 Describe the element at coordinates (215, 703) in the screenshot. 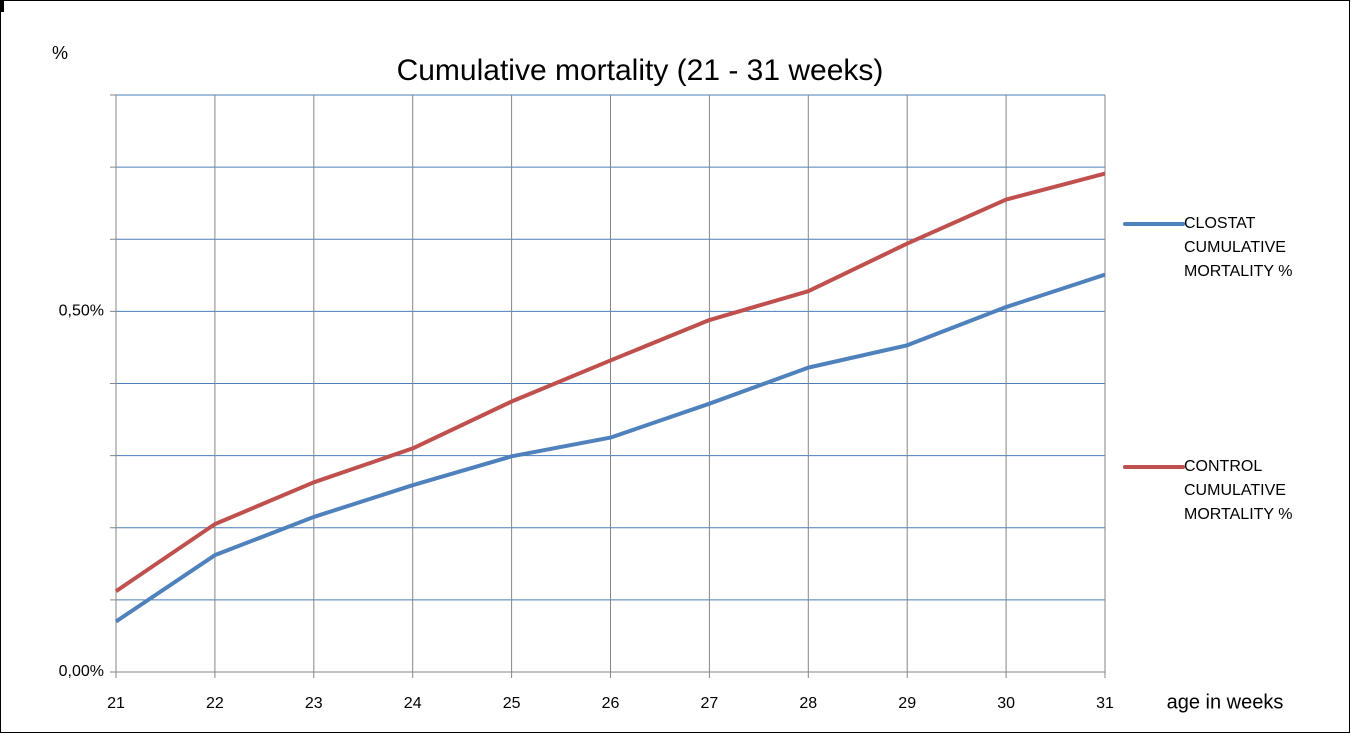

I see `x-tick-label: 22` at that location.